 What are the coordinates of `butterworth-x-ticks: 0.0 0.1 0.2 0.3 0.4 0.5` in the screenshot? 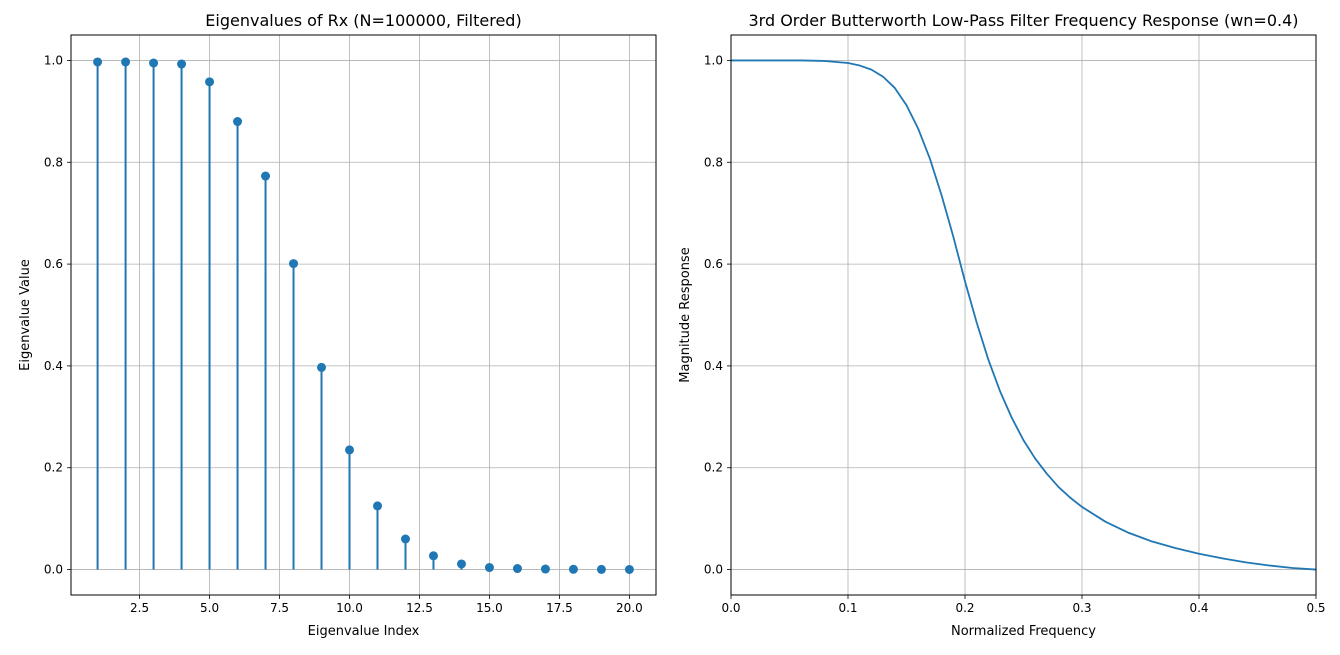 It's located at (1023, 605).